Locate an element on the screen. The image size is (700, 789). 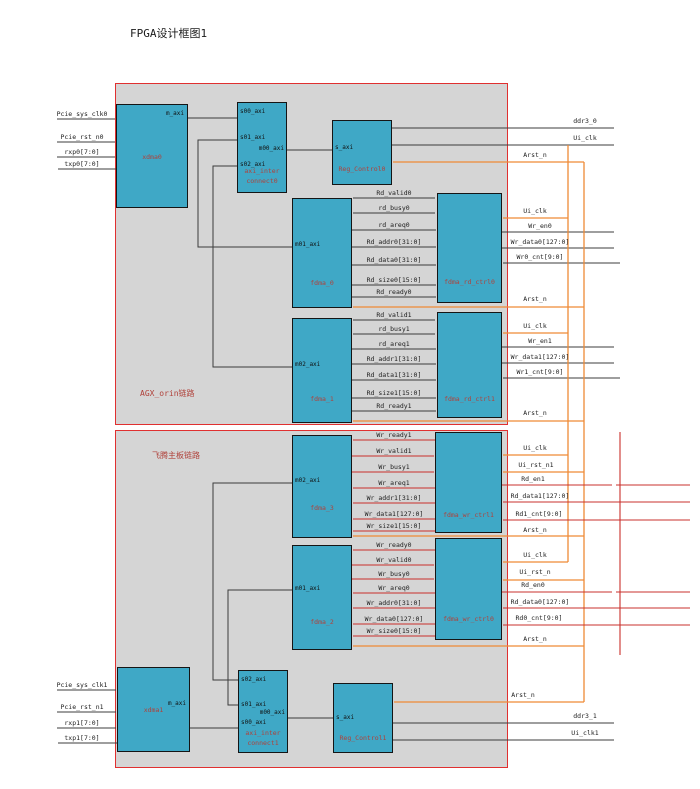
label-arst-n-reg0: Arst_n is located at coordinates (535, 155).